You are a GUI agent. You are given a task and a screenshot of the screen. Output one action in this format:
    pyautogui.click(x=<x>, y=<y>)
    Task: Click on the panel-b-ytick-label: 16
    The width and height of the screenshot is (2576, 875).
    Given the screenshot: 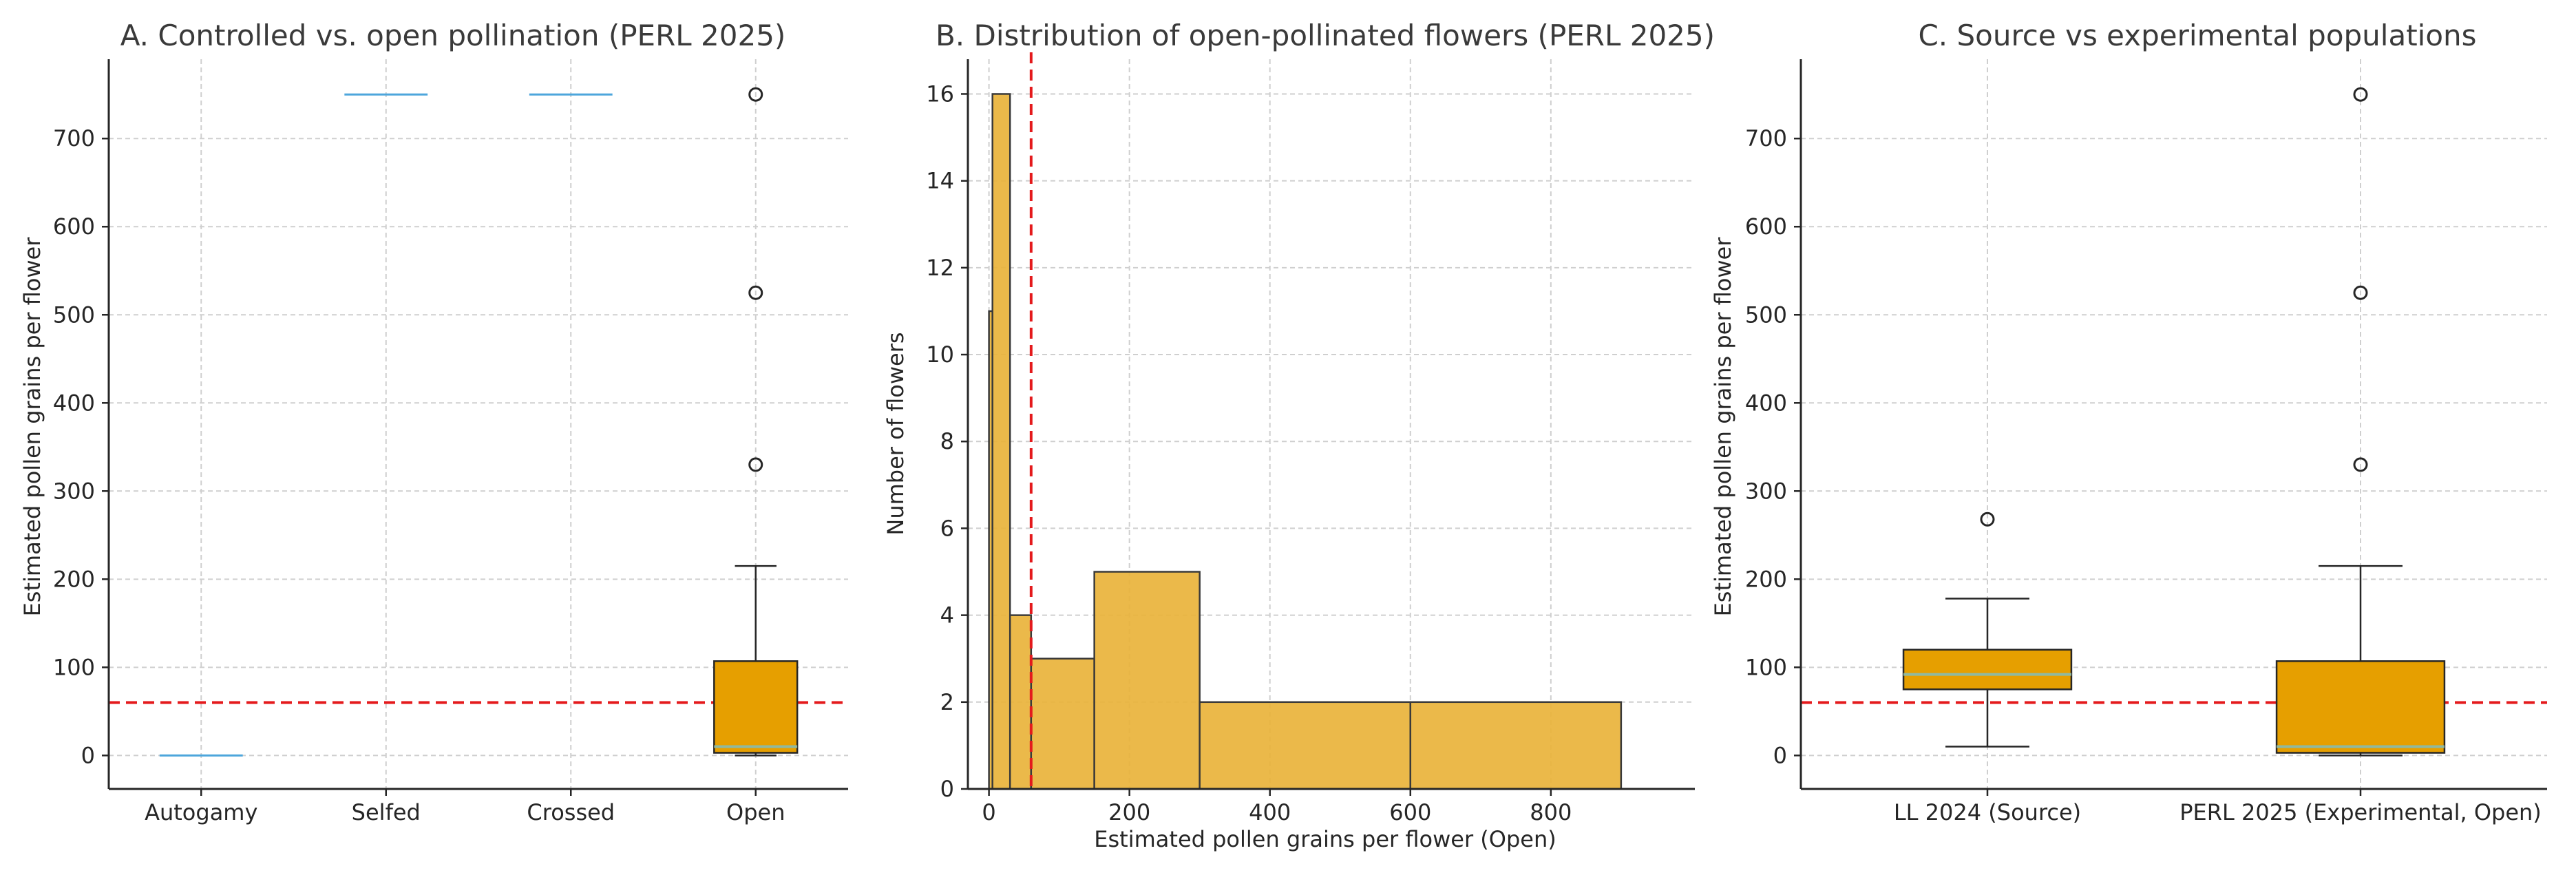 What is the action you would take?
    pyautogui.click(x=940, y=94)
    